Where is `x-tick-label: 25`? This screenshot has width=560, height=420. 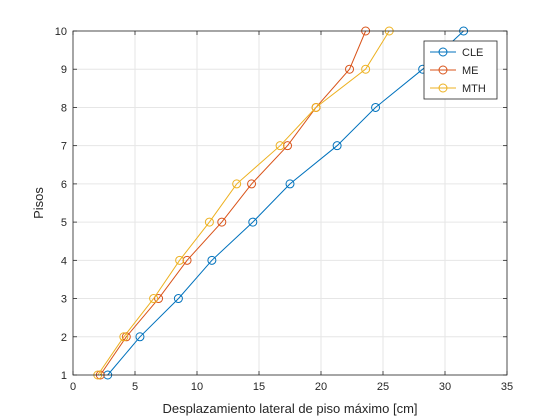 x-tick-label: 25 is located at coordinates (383, 387).